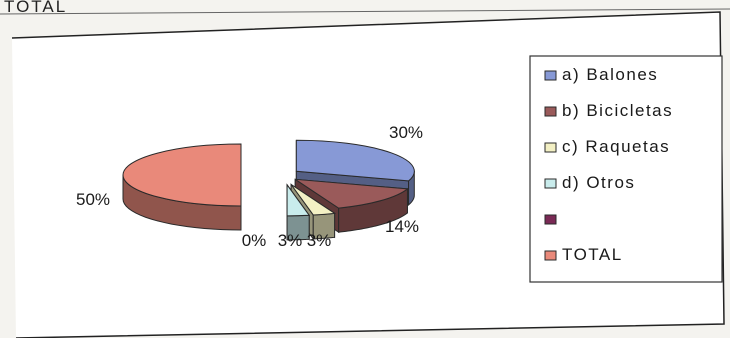 The height and width of the screenshot is (338, 730). What do you see at coordinates (598, 182) in the screenshot?
I see `legend-label-d-otros: d) Otros` at bounding box center [598, 182].